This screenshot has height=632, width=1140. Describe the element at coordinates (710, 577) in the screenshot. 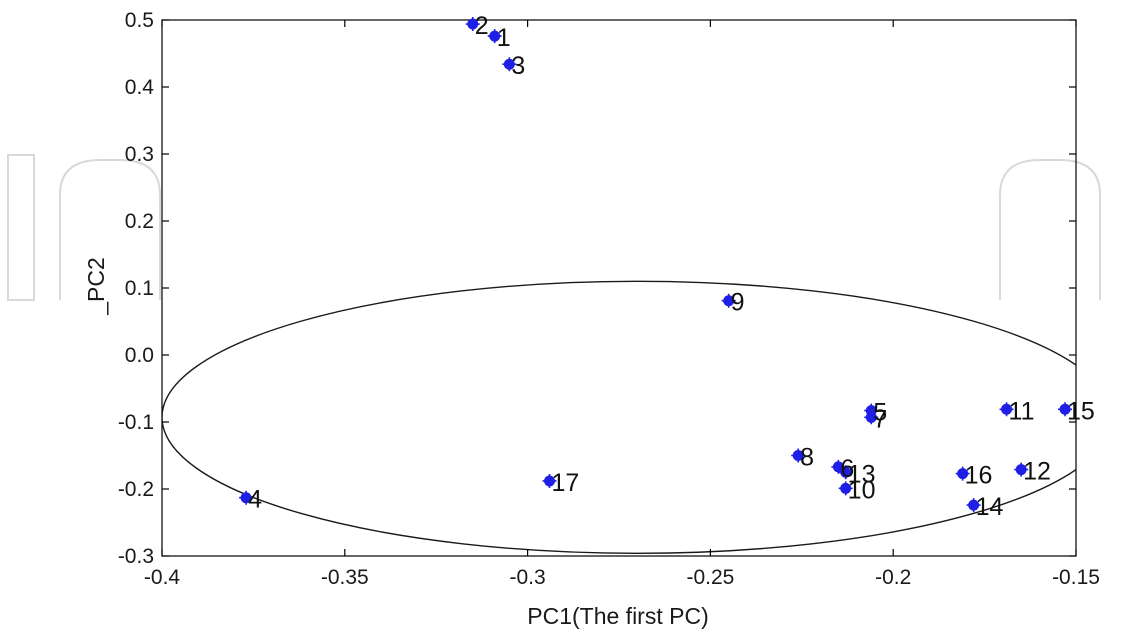

I see `x-tick-label: -0.25` at that location.